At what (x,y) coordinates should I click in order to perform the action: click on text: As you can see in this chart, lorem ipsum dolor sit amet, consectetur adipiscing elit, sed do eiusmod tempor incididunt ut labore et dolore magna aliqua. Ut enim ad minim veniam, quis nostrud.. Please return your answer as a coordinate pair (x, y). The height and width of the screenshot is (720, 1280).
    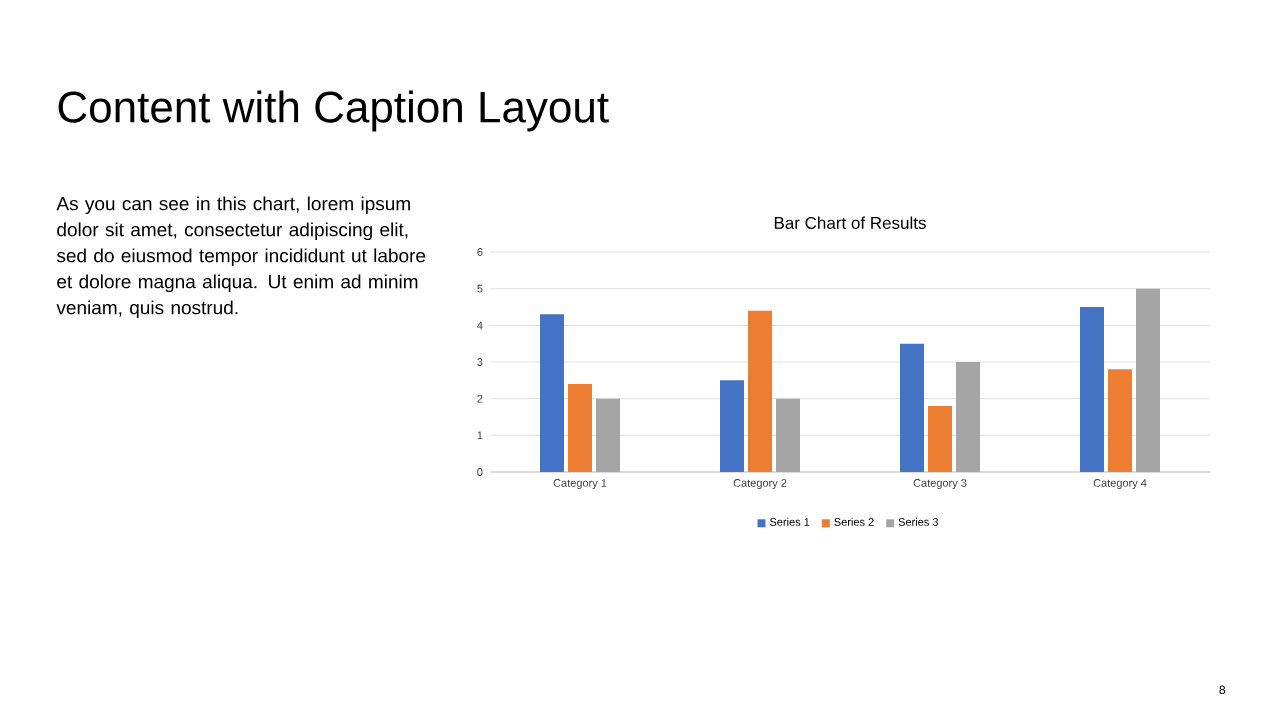
    Looking at the image, I should click on (241, 257).